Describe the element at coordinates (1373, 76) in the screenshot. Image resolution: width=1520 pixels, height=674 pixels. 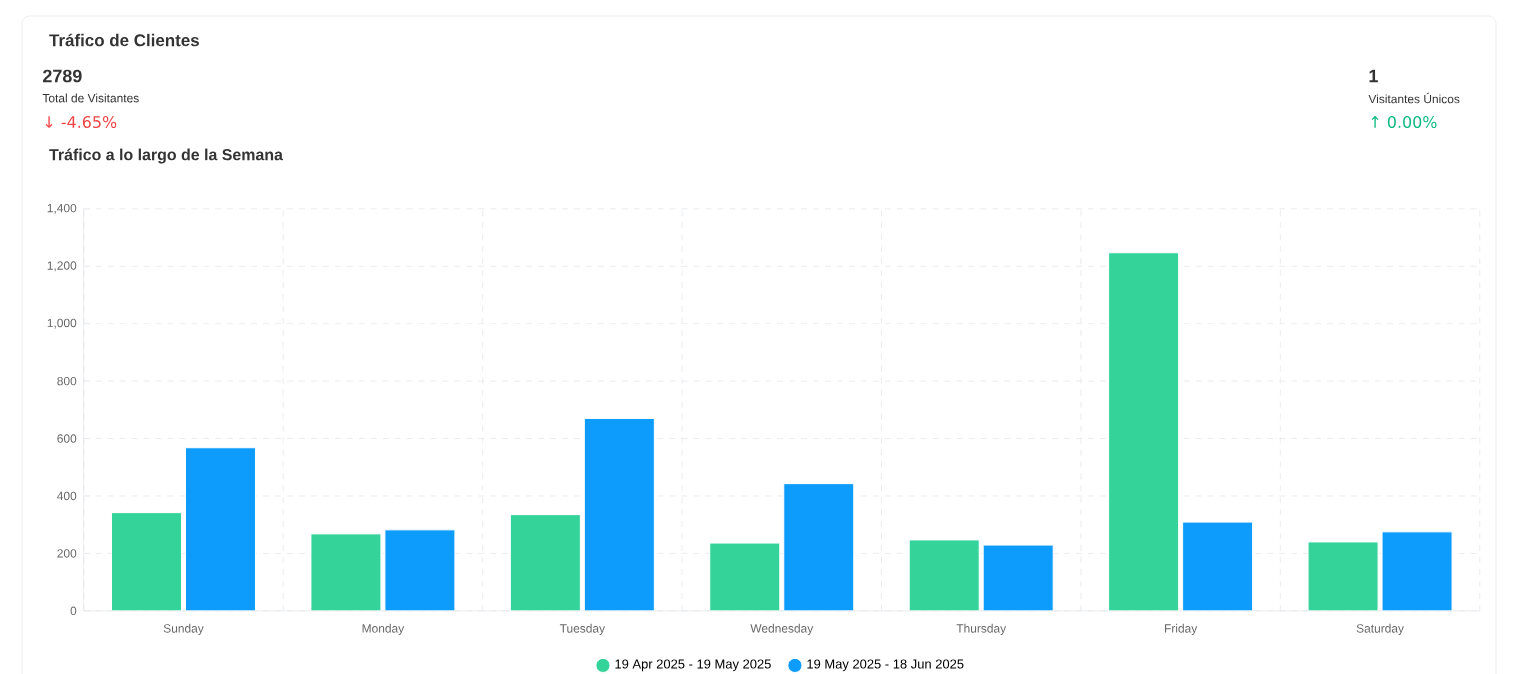
I see `text: 1` at that location.